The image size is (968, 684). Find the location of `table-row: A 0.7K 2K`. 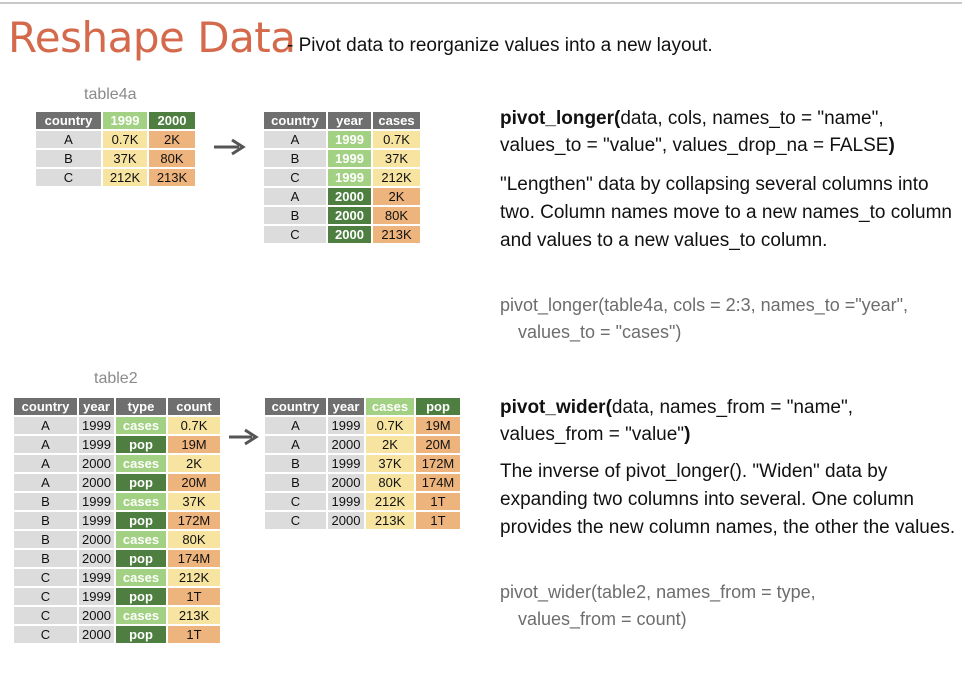

table-row: A 0.7K 2K is located at coordinates (115, 139).